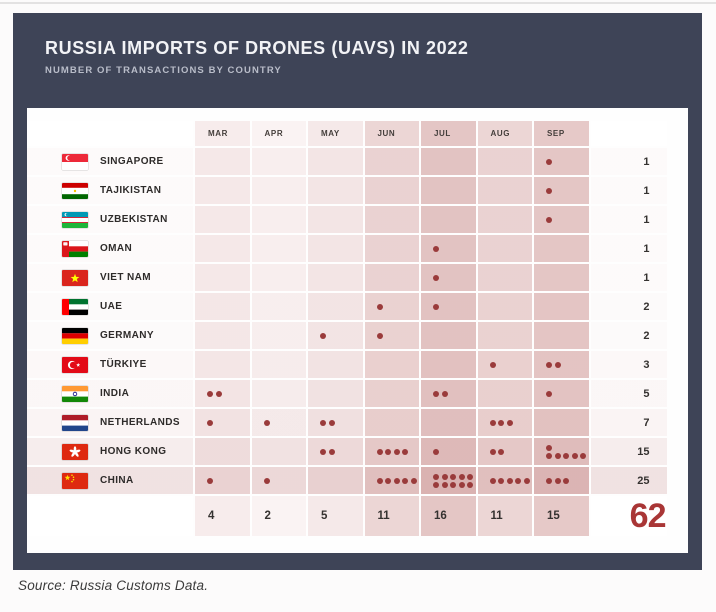 The image size is (716, 612). What do you see at coordinates (116, 248) in the screenshot?
I see `country-name: OMAN` at bounding box center [116, 248].